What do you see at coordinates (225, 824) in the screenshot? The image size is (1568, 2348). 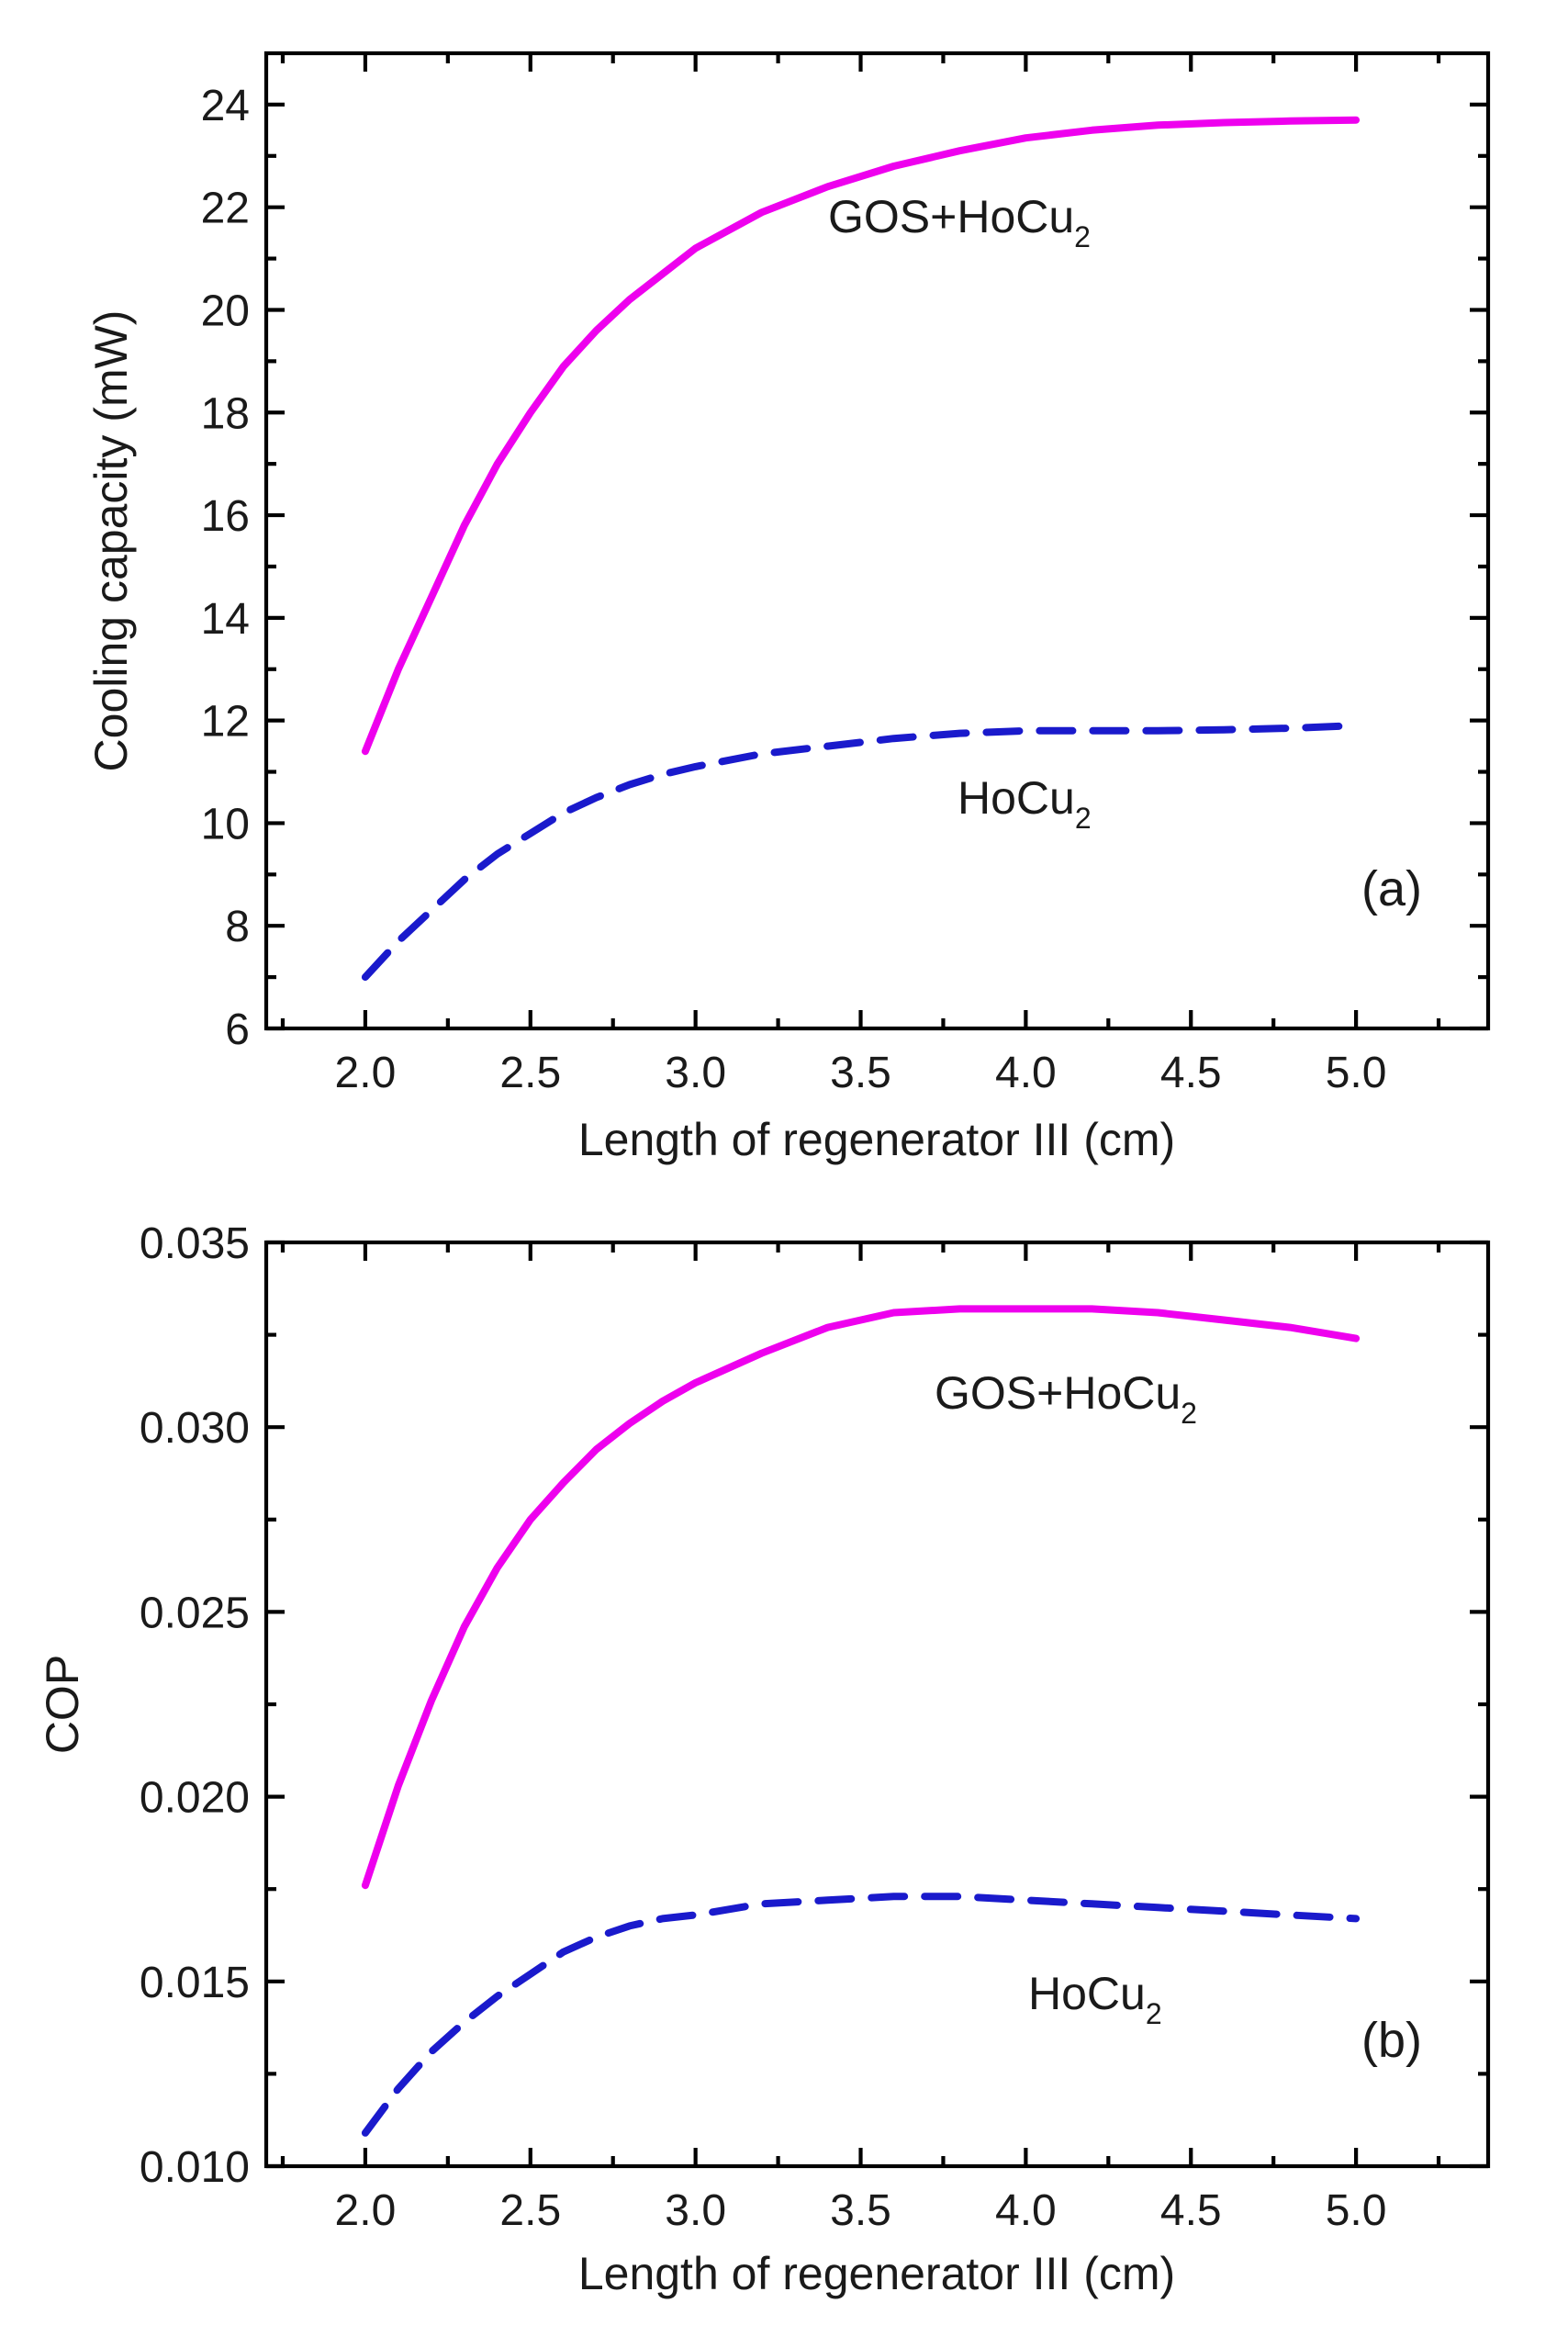 I see `y-tick-label: 10` at bounding box center [225, 824].